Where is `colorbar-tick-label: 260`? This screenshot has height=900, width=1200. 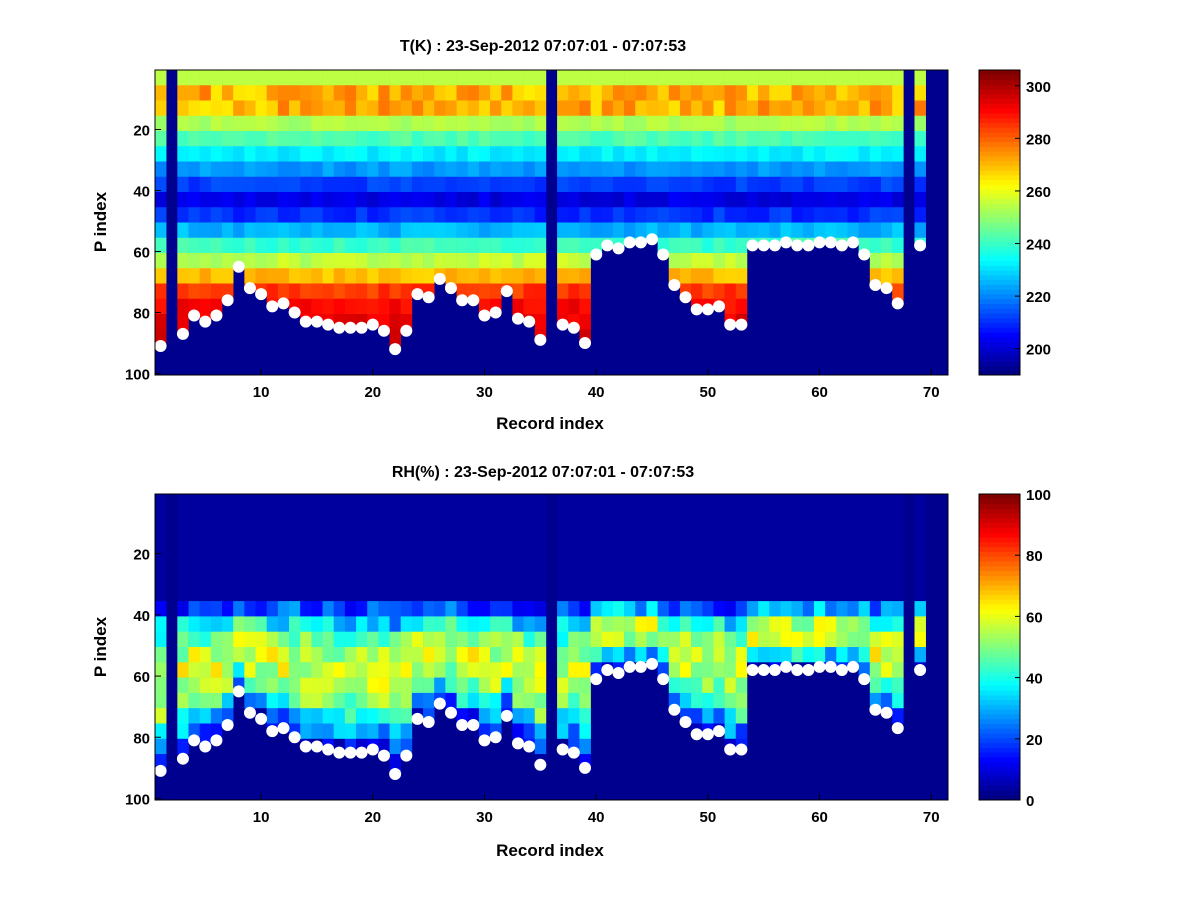 colorbar-tick-label: 260 is located at coordinates (1038, 192).